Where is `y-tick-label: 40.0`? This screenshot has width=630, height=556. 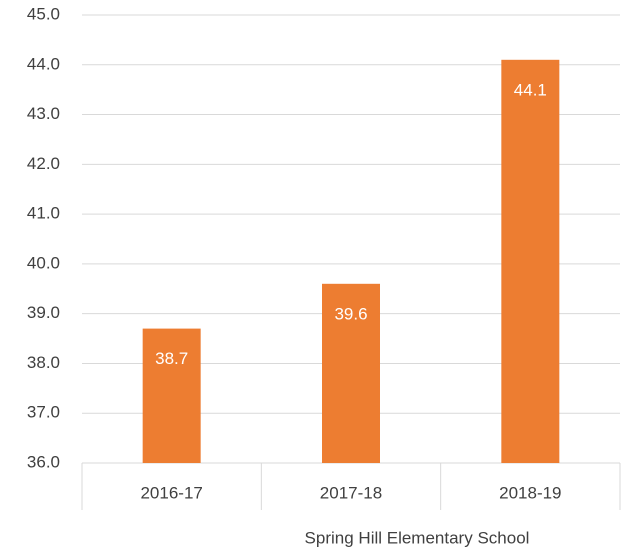
y-tick-label: 40.0 is located at coordinates (43, 262).